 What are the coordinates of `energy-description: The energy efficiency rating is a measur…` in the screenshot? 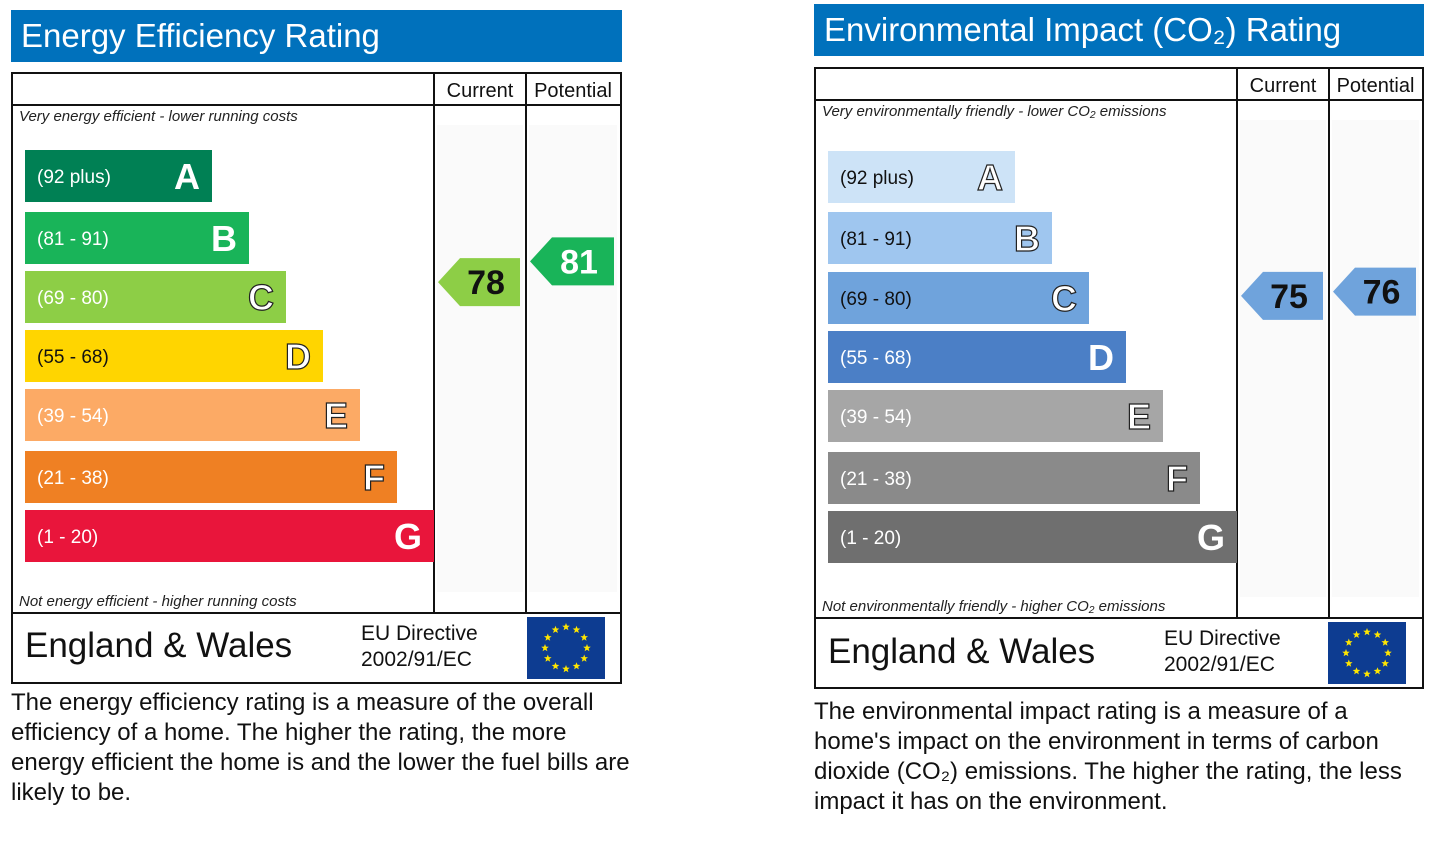 It's located at (320, 747).